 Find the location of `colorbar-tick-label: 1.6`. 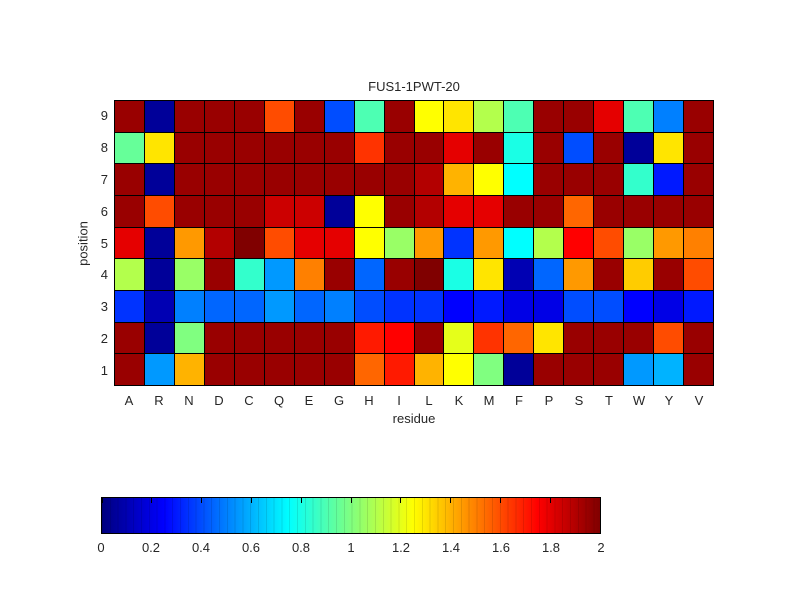

colorbar-tick-label: 1.6 is located at coordinates (501, 547).